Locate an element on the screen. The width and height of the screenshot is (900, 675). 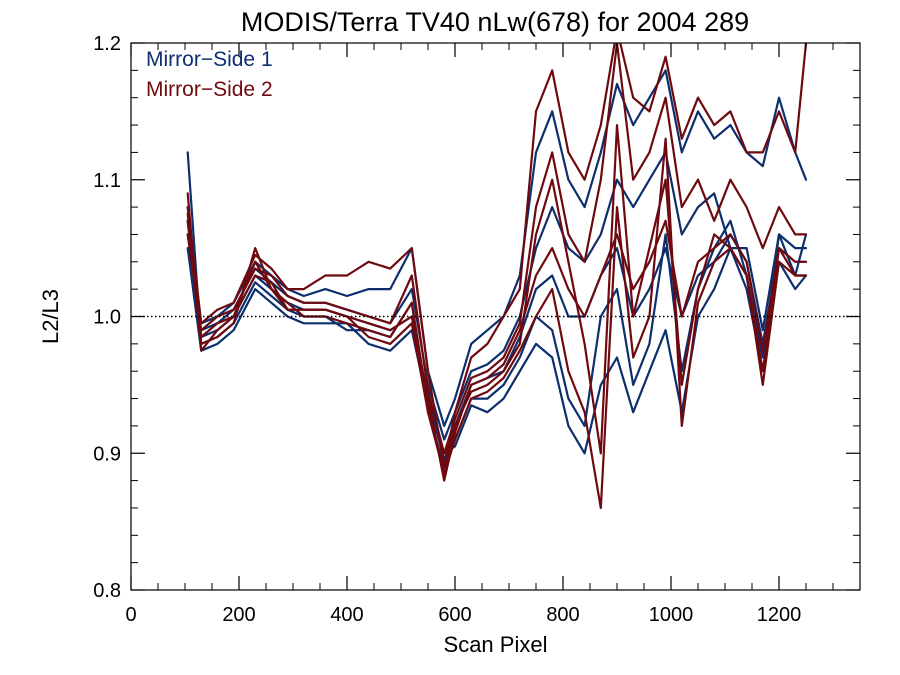
x-tick-label: 600 is located at coordinates (454, 615).